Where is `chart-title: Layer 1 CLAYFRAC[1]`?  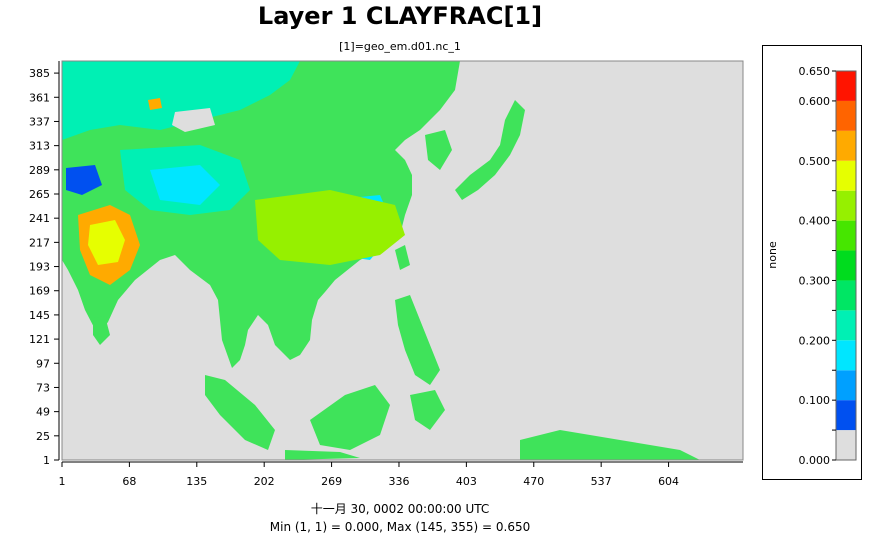 chart-title: Layer 1 CLAYFRAC[1] is located at coordinates (400, 16).